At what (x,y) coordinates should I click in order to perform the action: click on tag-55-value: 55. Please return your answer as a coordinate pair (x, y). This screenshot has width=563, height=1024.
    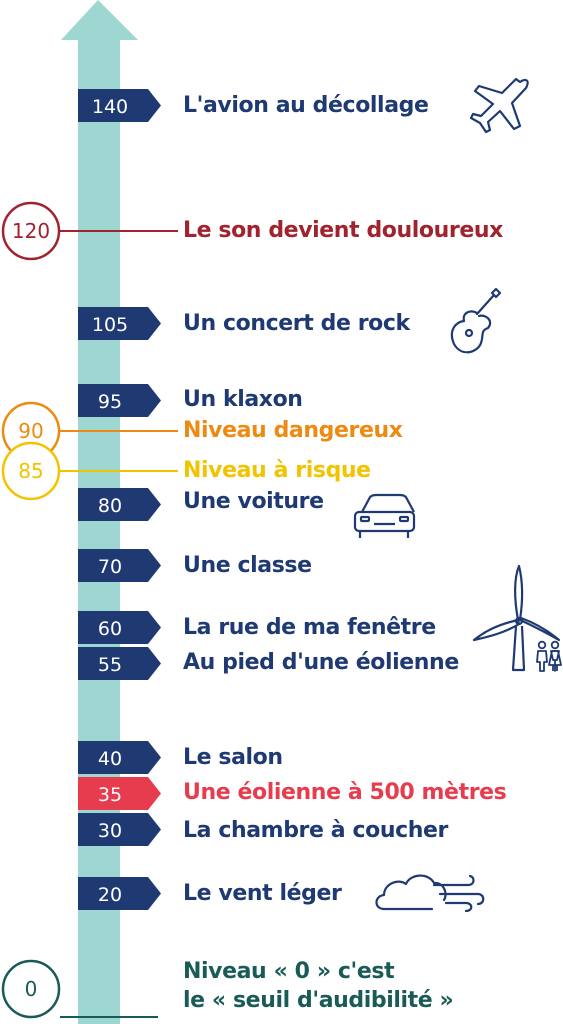
    Looking at the image, I should click on (110, 665).